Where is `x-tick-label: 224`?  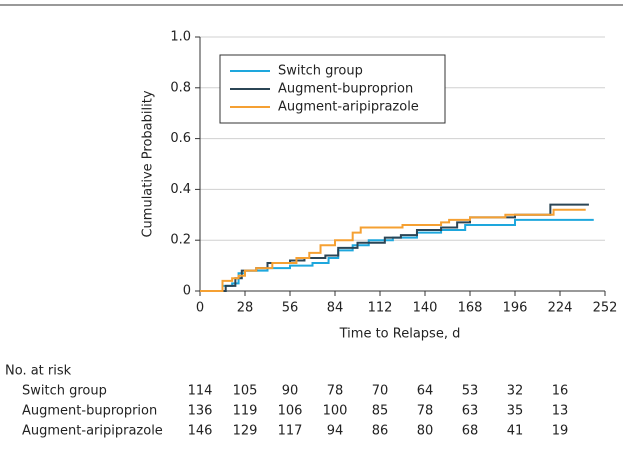
x-tick-label: 224 is located at coordinates (560, 308).